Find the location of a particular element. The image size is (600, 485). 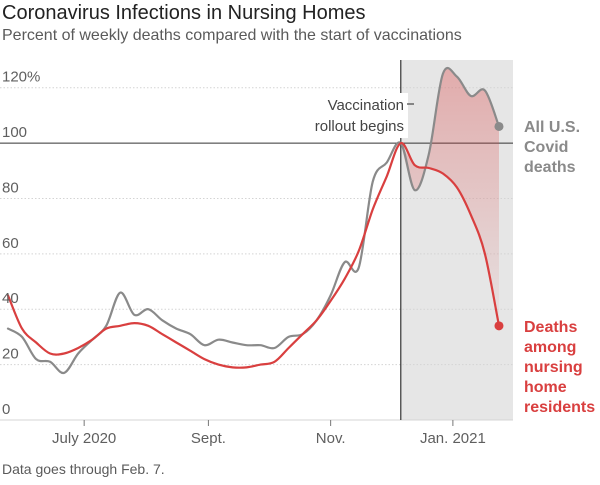

gap-fill-area is located at coordinates (449, 196).